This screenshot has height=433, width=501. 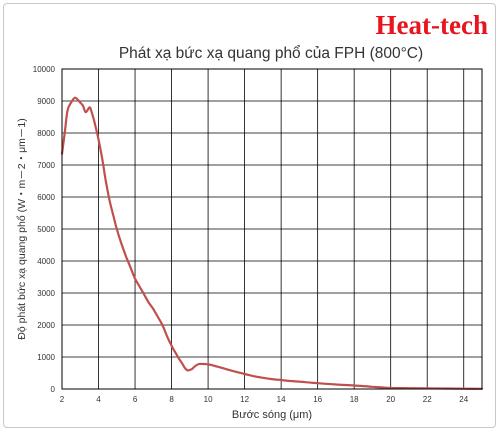 What do you see at coordinates (432, 25) in the screenshot?
I see `brand-logo: Heat-tech` at bounding box center [432, 25].